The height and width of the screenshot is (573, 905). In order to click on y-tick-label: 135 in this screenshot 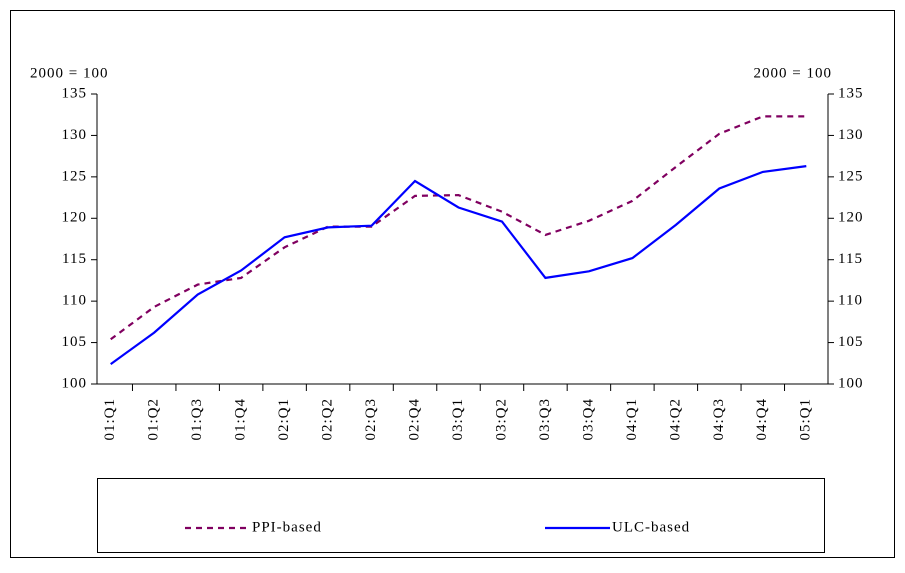, I will do `click(75, 93)`.